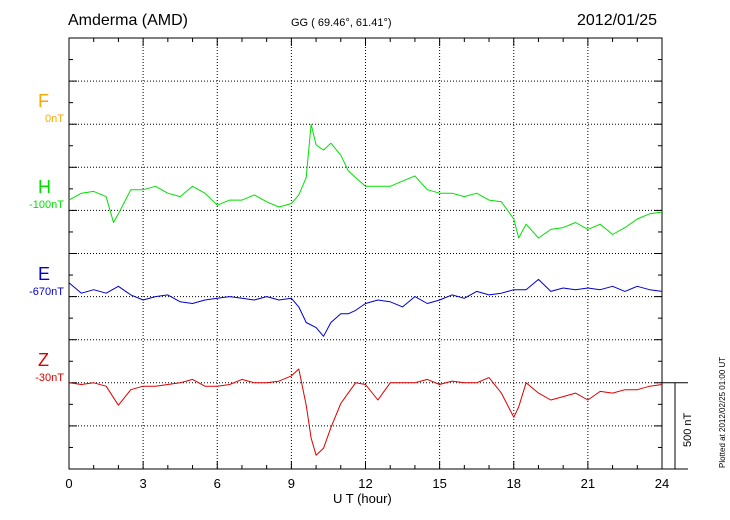 Image resolution: width=730 pixels, height=520 pixels. I want to click on series-line-e, so click(365, 307).